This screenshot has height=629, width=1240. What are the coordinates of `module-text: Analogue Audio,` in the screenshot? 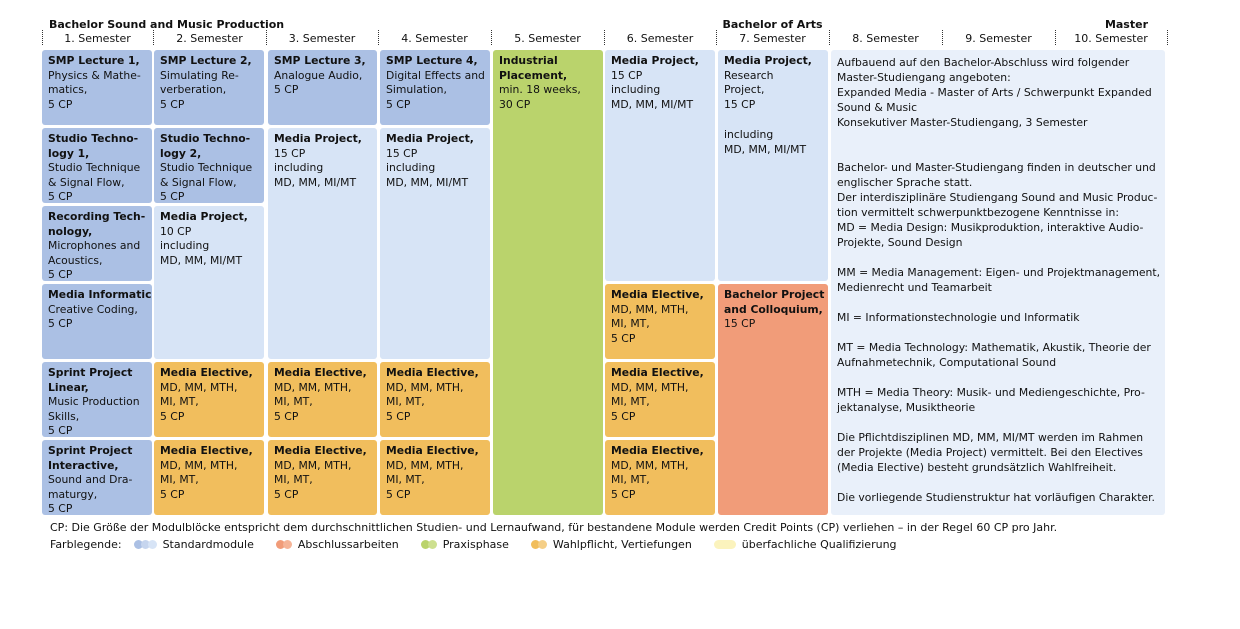 It's located at (318, 75).